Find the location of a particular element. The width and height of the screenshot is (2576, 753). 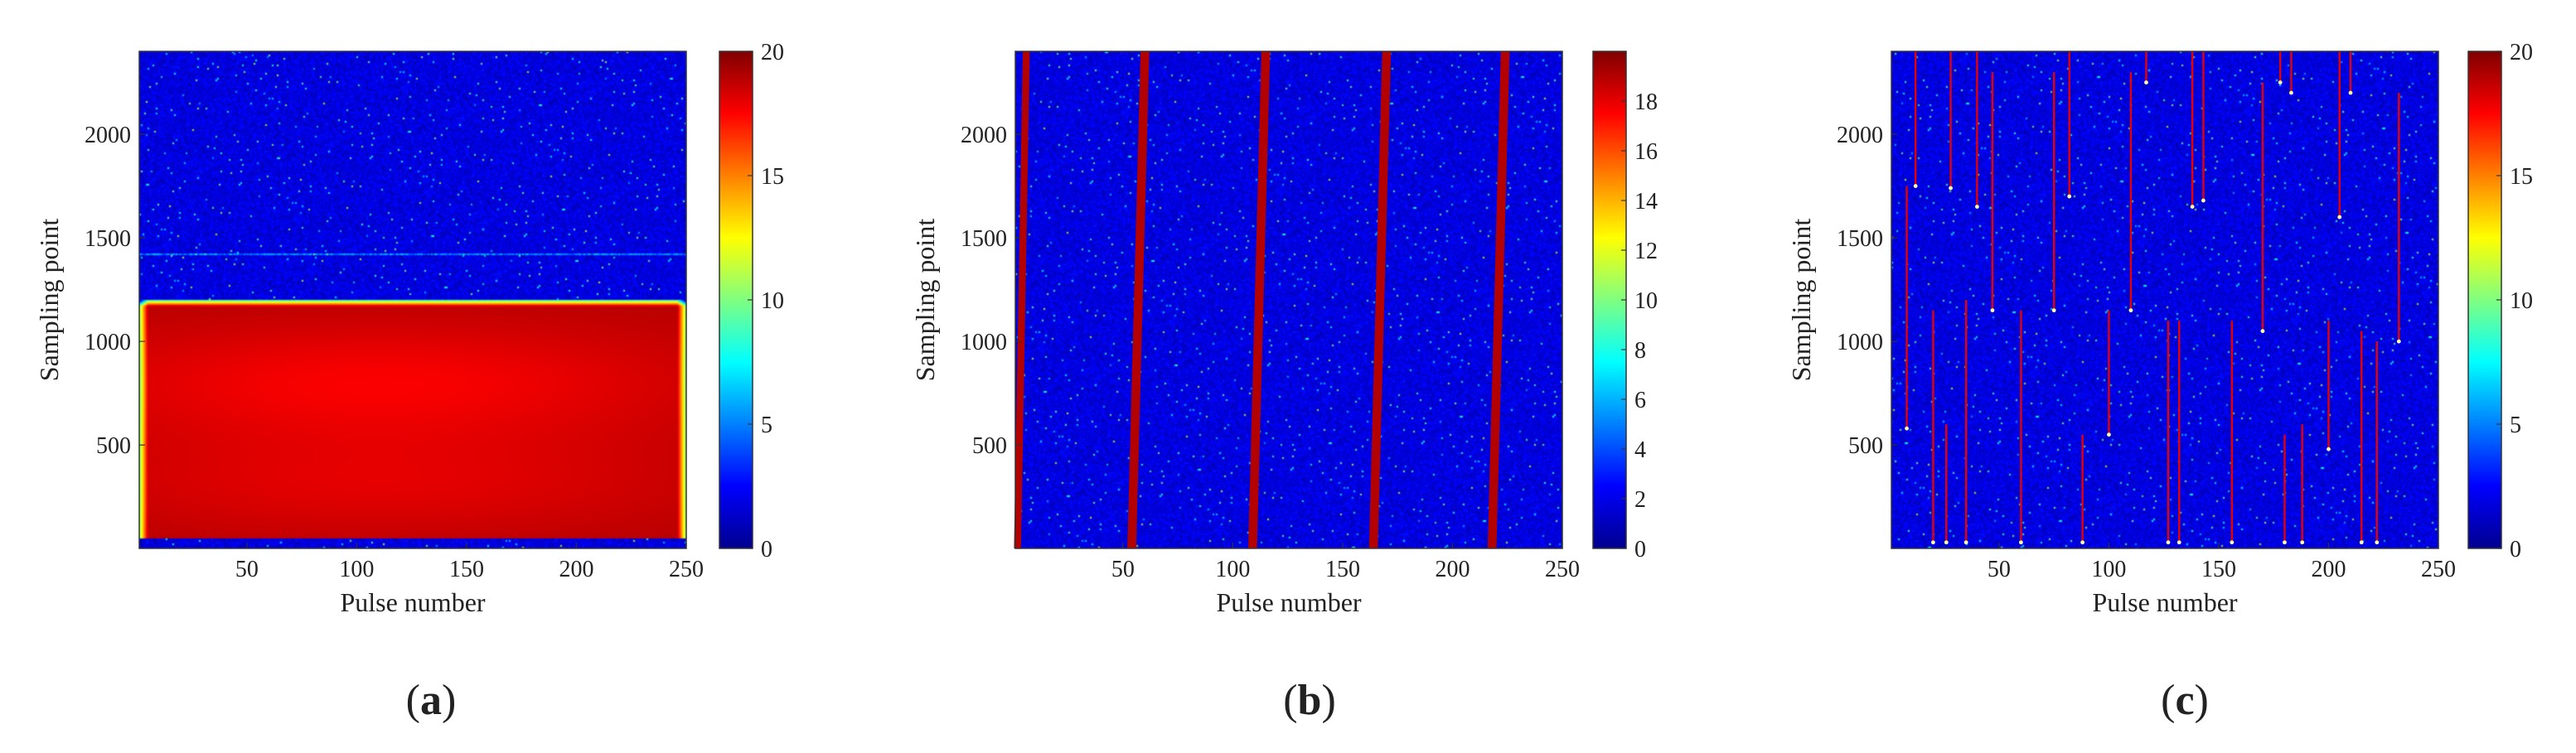

panel-label: (b) is located at coordinates (1309, 701).